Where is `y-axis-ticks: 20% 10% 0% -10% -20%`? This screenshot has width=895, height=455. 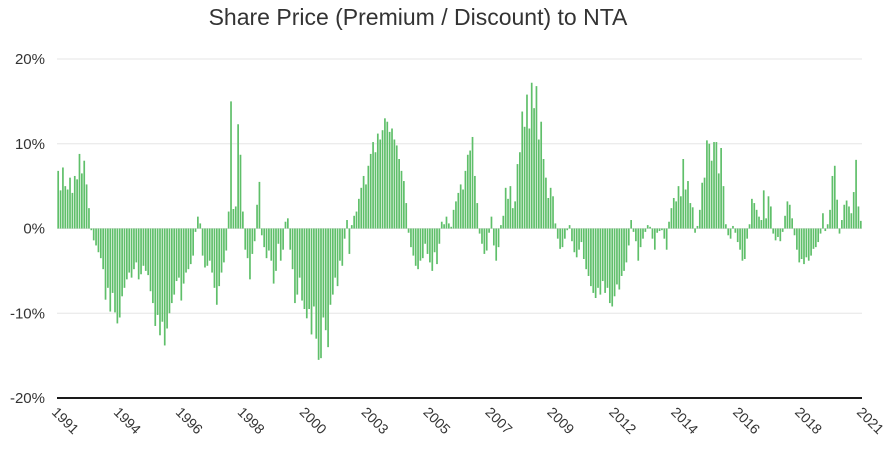
y-axis-ticks: 20% 10% 0% -10% -20% is located at coordinates (27, 229).